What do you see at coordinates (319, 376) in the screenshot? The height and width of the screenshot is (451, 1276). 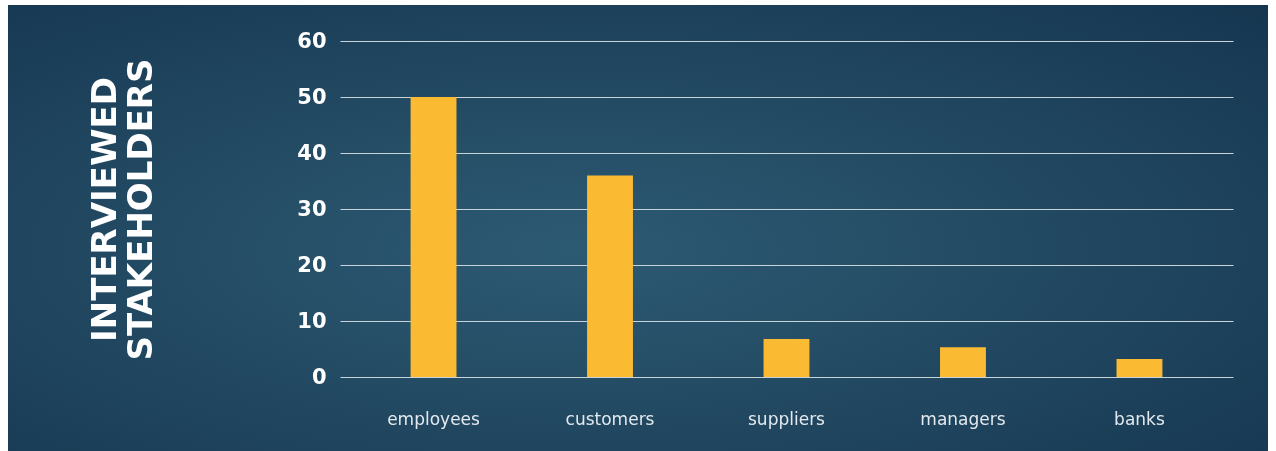 I see `y-tick-label: 0` at bounding box center [319, 376].